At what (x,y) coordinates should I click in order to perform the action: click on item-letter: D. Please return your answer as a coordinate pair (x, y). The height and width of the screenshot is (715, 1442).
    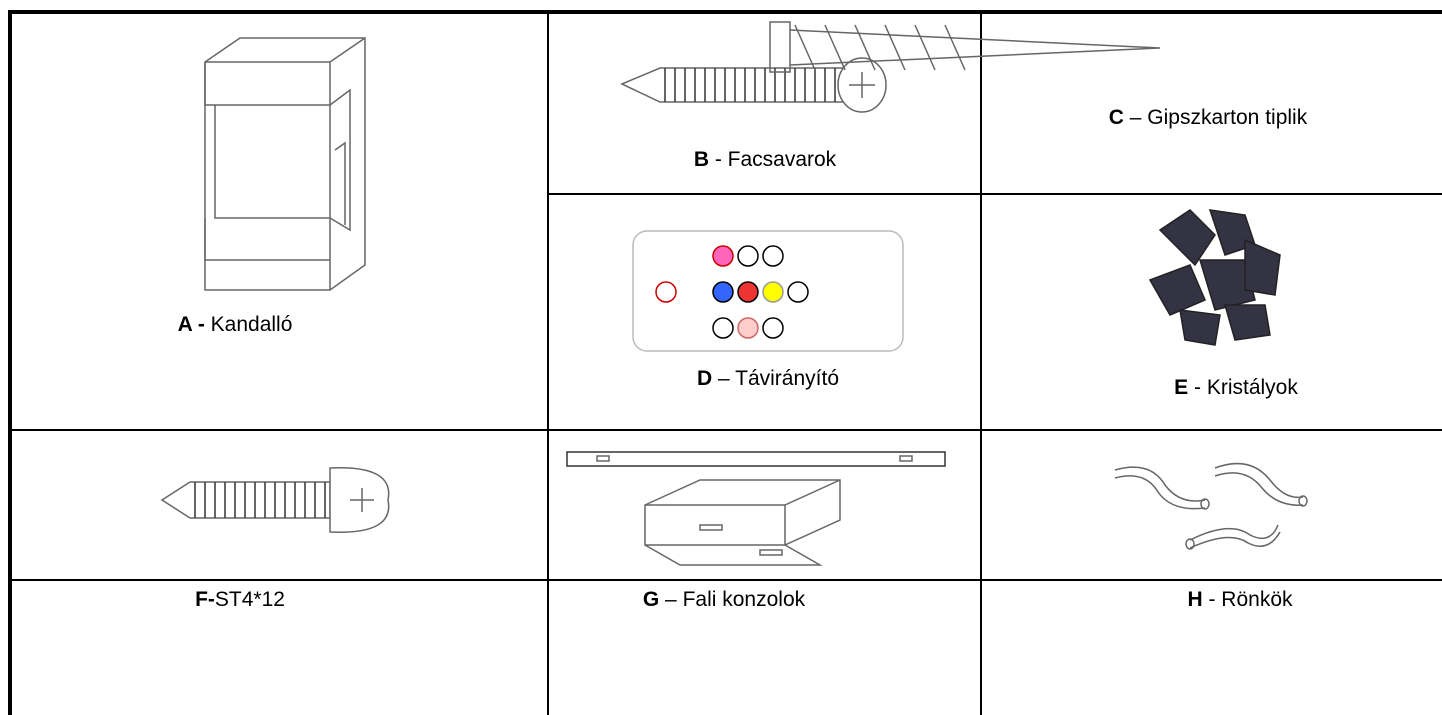
    Looking at the image, I should click on (704, 378).